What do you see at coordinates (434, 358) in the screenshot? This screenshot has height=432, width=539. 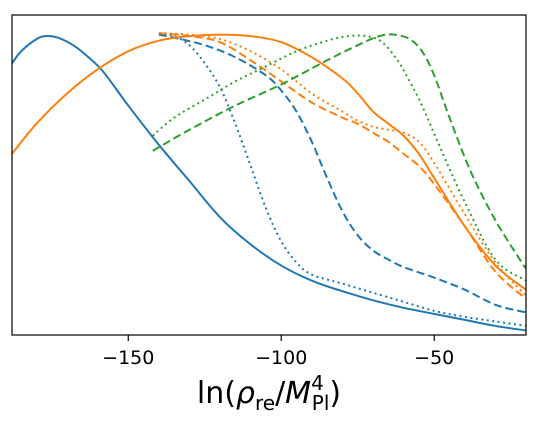 I see `x-tick-label: −50` at bounding box center [434, 358].